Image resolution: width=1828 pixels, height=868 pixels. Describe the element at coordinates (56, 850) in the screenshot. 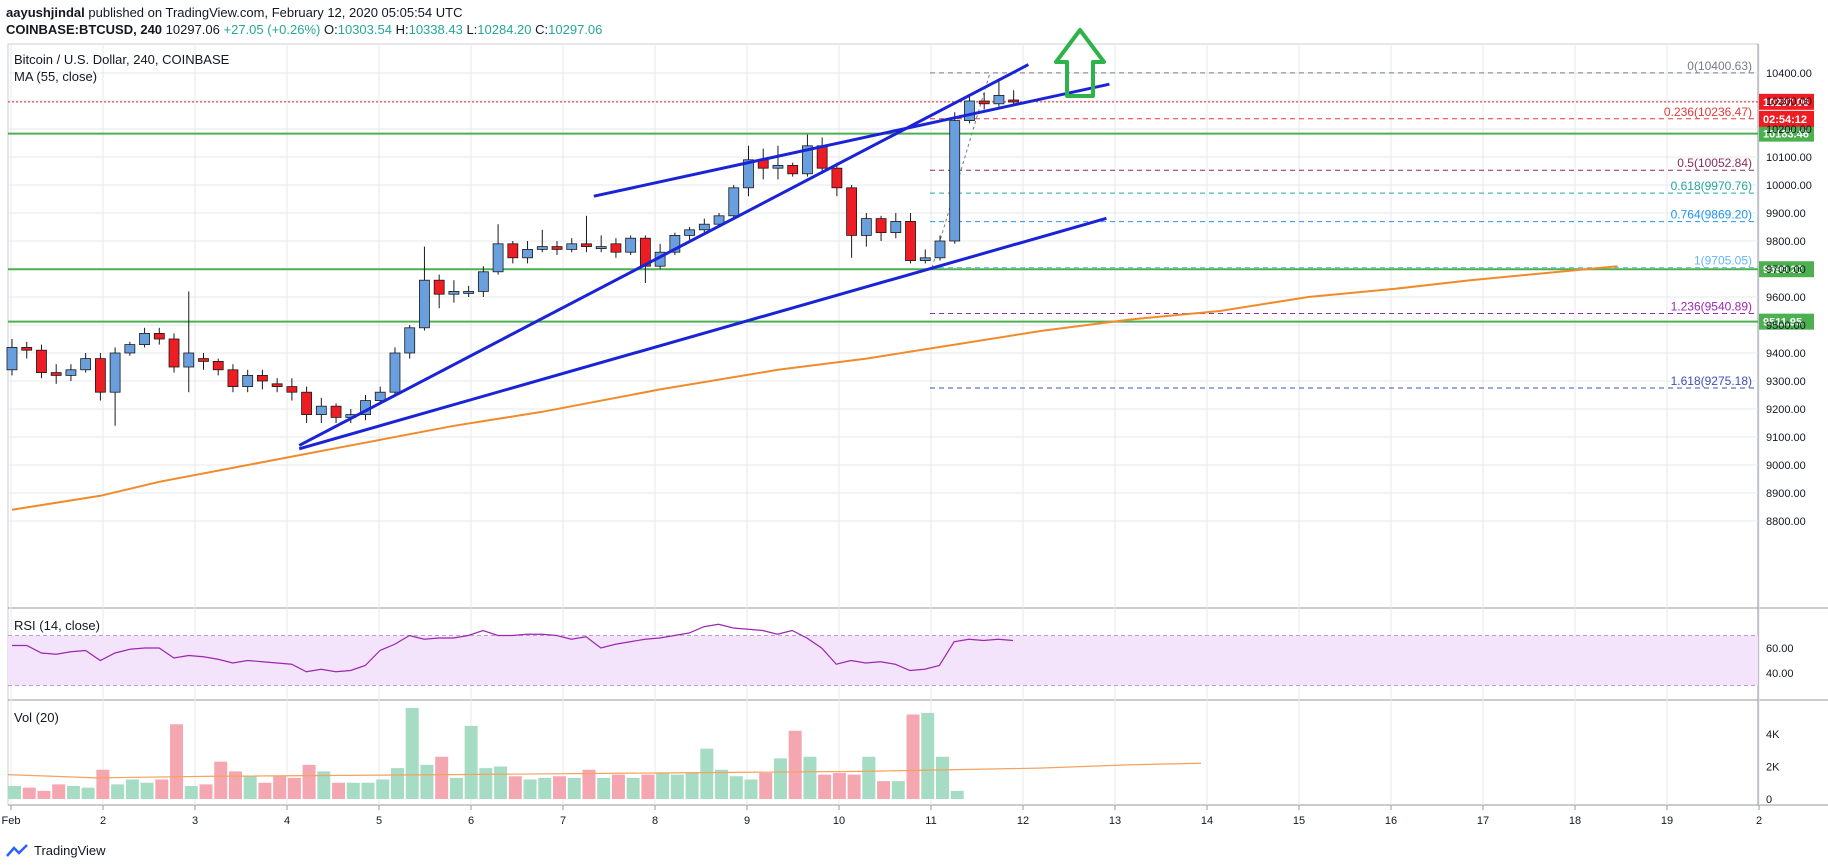

I see `tradingview-brand: TradingView` at that location.